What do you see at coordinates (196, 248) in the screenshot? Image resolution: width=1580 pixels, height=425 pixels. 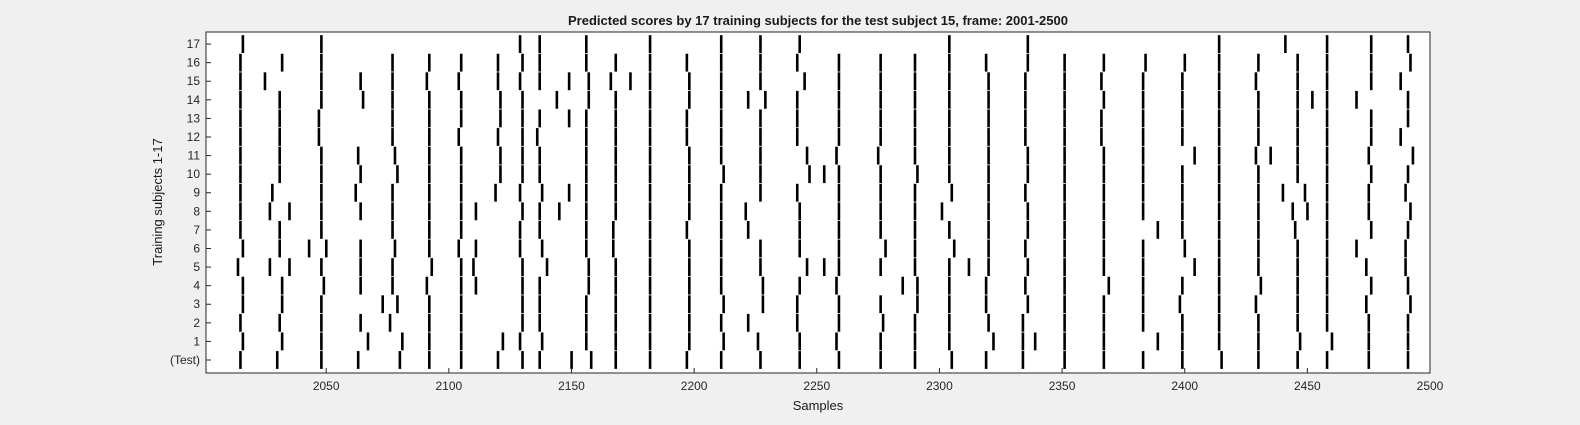 I see `y-tick-label: 6` at bounding box center [196, 248].